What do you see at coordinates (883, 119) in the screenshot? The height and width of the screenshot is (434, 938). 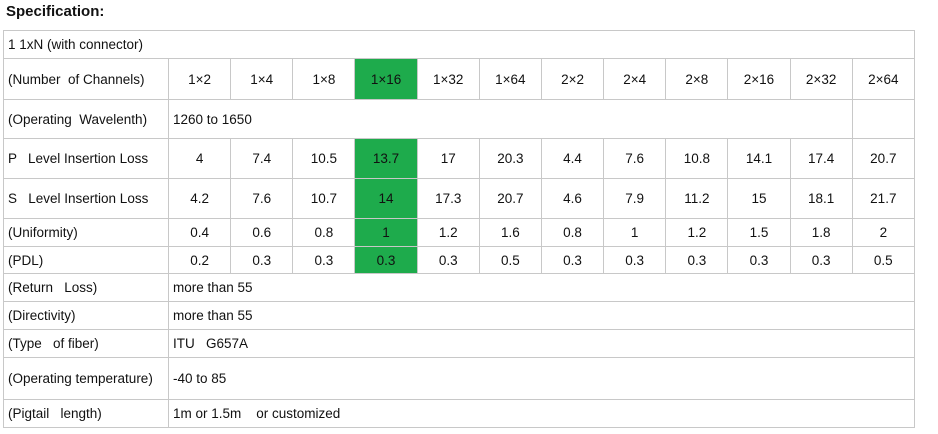 I see `empty-cell` at bounding box center [883, 119].